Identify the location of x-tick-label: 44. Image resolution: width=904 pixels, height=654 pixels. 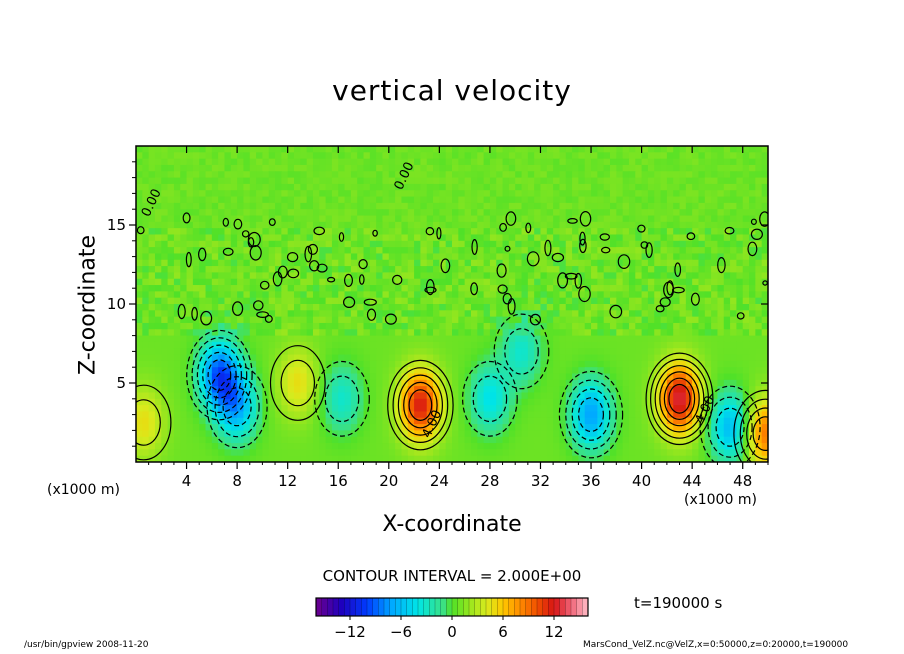
(692, 481).